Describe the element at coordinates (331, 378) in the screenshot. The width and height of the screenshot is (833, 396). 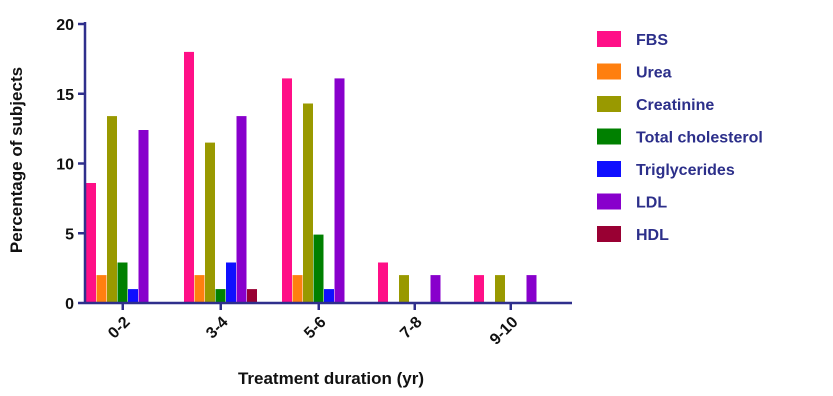
I see `x-axis-title: Treatment duration (yr)` at that location.